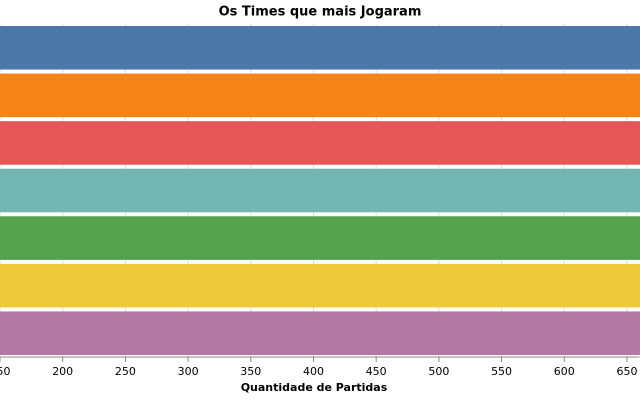 The height and width of the screenshot is (400, 640). I want to click on x-tick-label: 200, so click(62, 371).